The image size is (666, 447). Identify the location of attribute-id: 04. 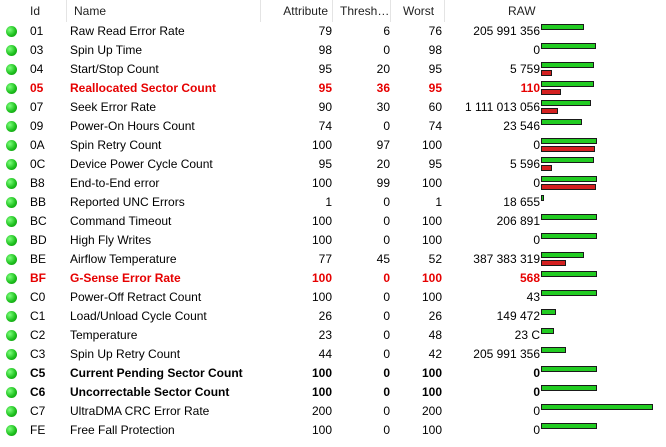
(37, 69).